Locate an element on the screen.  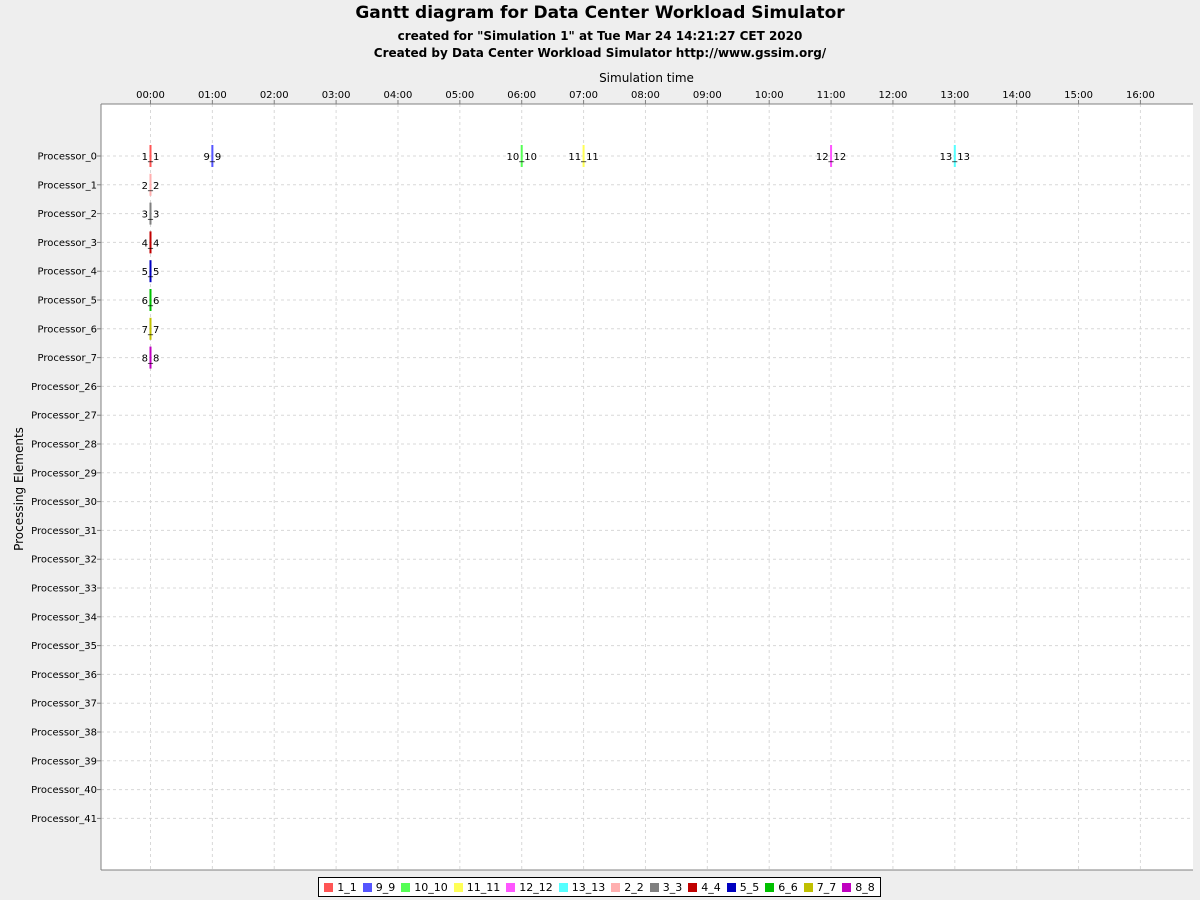
y-tick-label: Processor_31 is located at coordinates (64, 531).